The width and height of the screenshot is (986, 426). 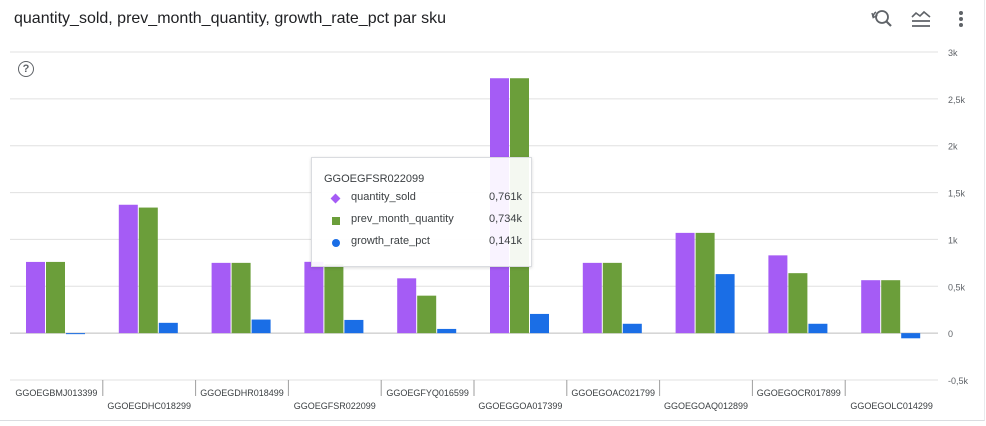 What do you see at coordinates (505, 197) in the screenshot?
I see `tooltip-series-value: 0,761k` at bounding box center [505, 197].